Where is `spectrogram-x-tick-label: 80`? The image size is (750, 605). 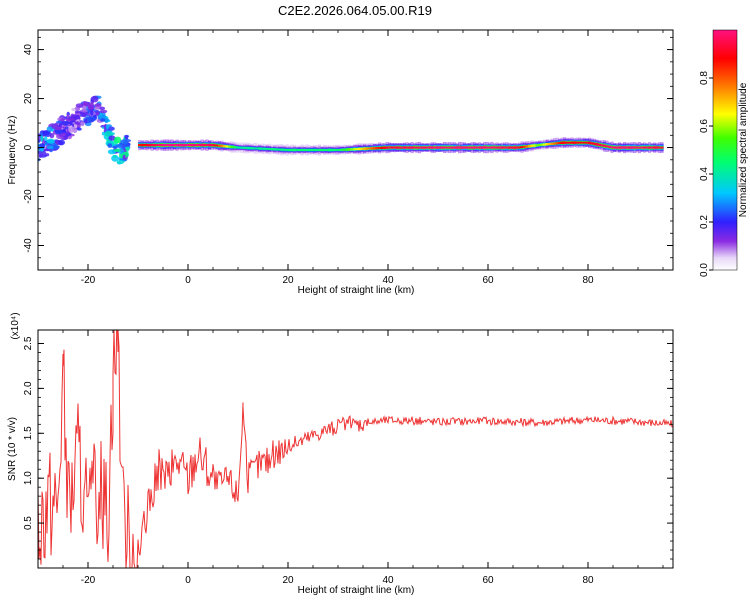
spectrogram-x-tick-label: 80 is located at coordinates (588, 280).